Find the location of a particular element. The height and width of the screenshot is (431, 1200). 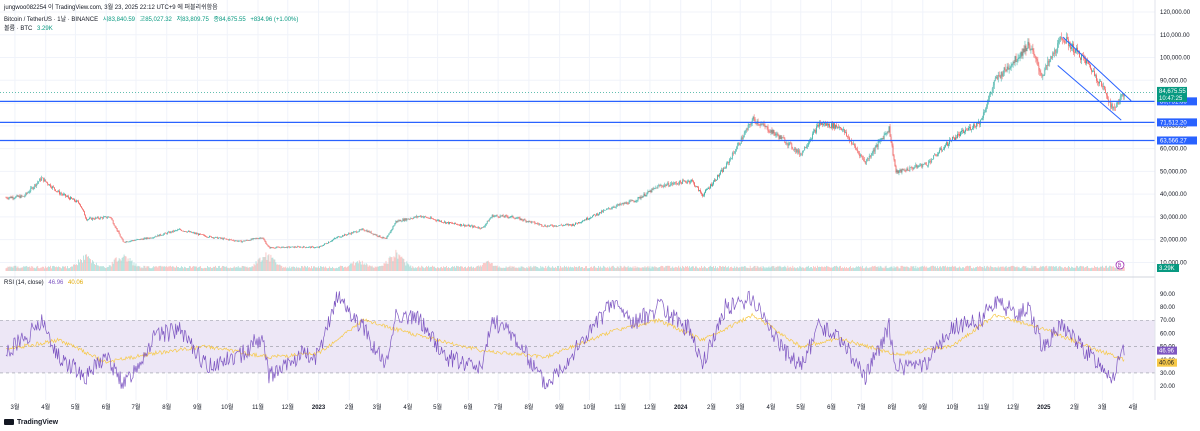

volume-legend: 볼륨 · BTC 3.29K is located at coordinates (30, 29).